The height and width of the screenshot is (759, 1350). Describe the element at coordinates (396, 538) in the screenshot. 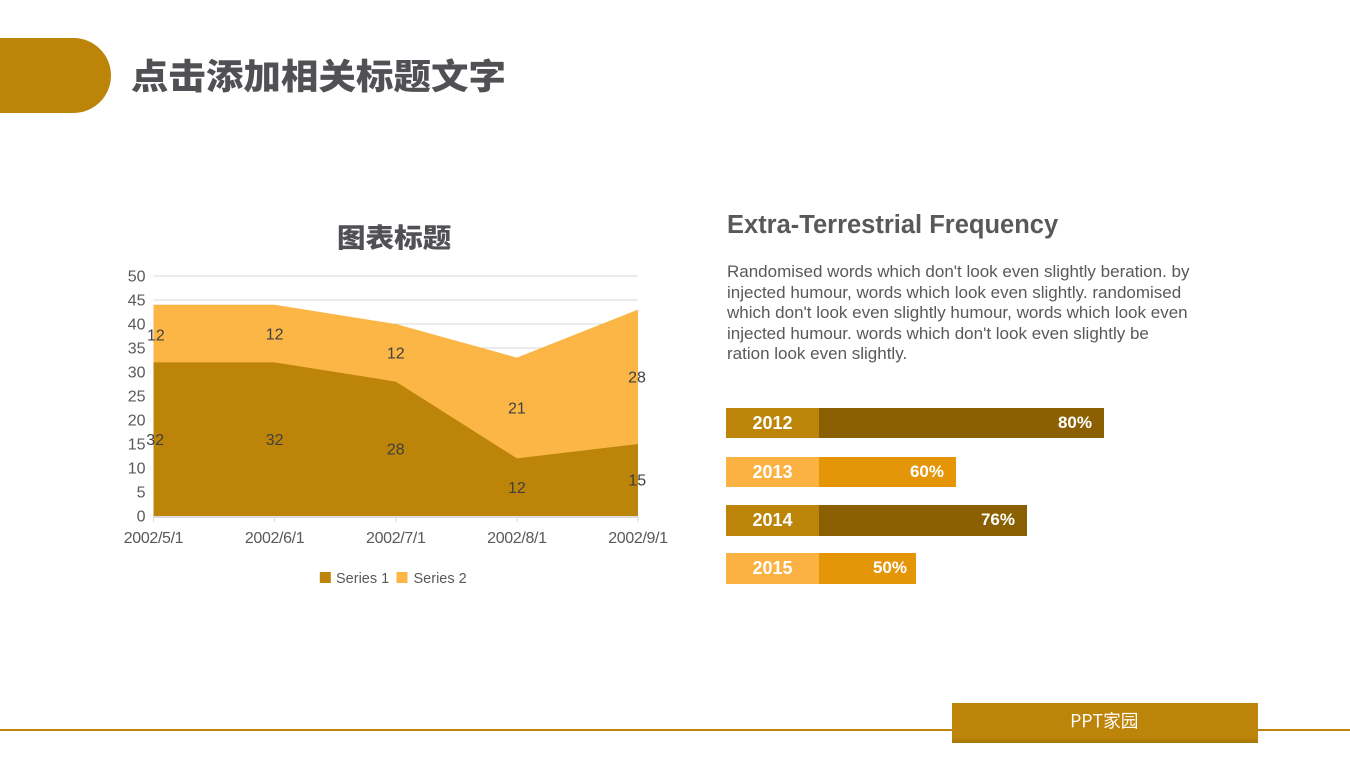

I see `svg-text: 2002/7/1` at that location.